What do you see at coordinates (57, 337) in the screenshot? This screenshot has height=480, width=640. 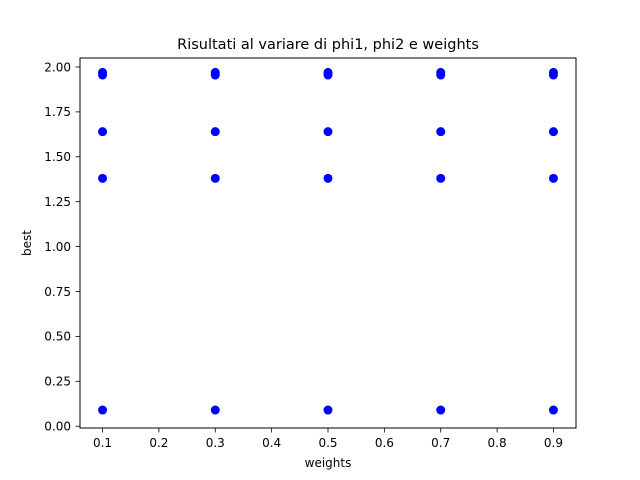 I see `y-tick-label: 0.50` at bounding box center [57, 337].